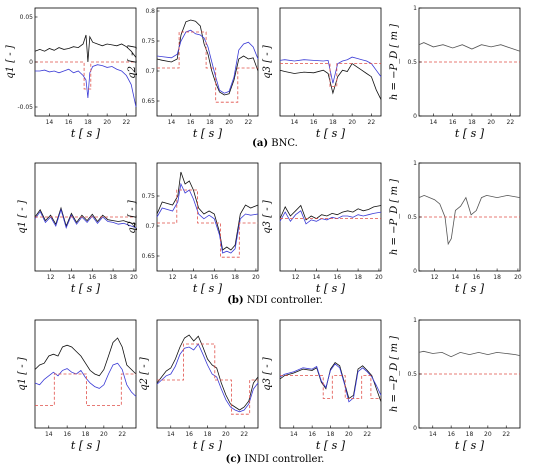  What do you see at coordinates (284, 300) in the screenshot?
I see `caption-b-text: NDI controller.` at bounding box center [284, 300].